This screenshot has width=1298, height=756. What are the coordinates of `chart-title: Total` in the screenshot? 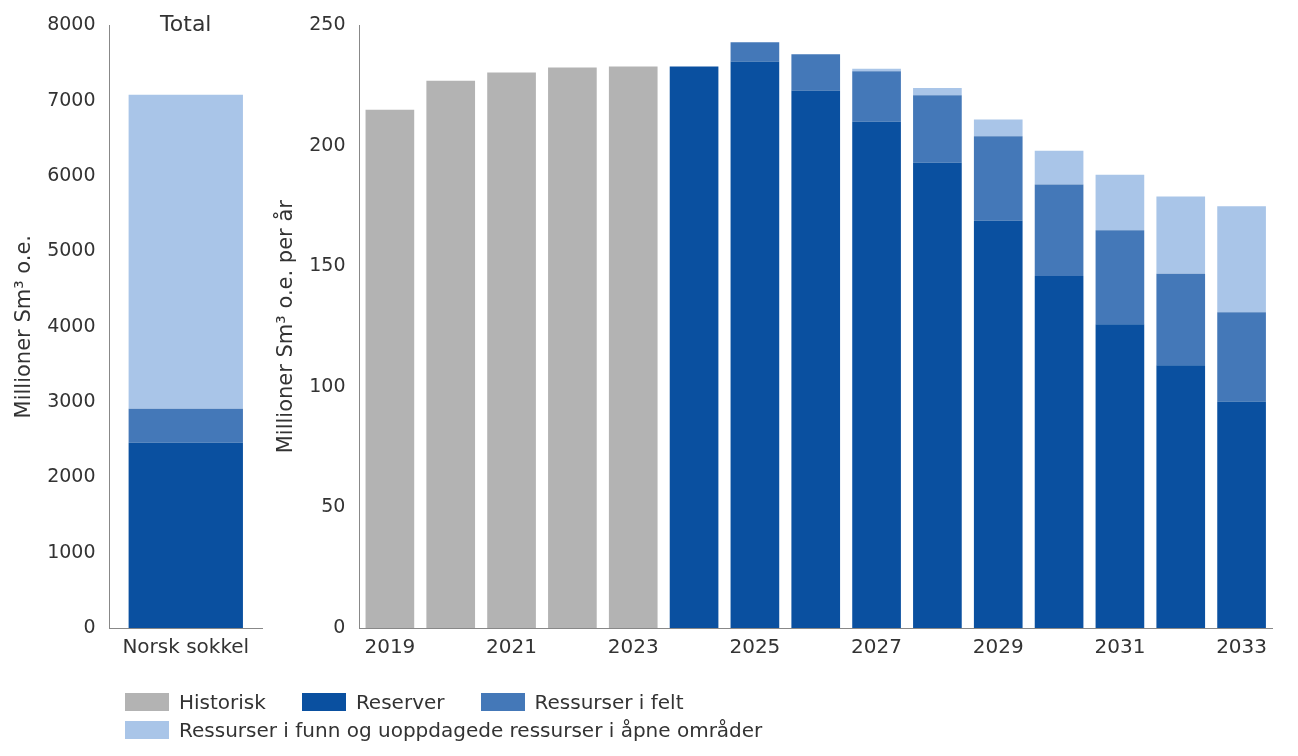 It's located at (185, 24).